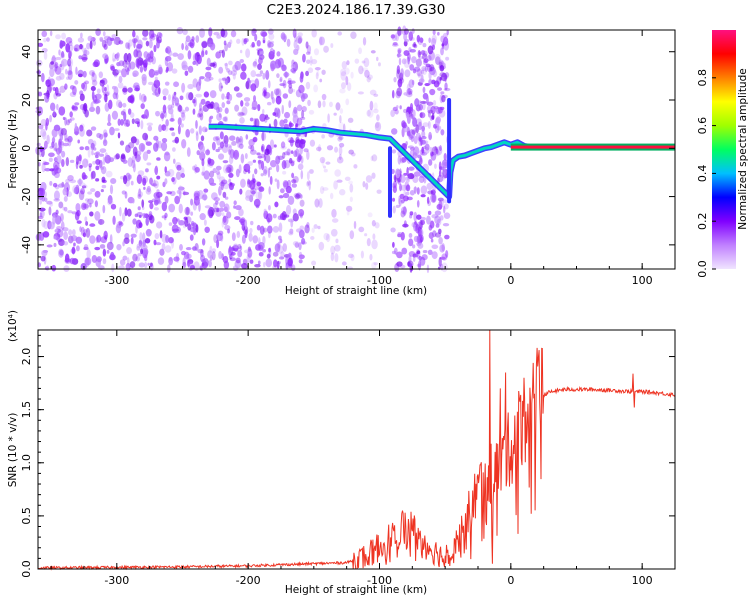 This screenshot has width=750, height=600. What do you see at coordinates (26, 52) in the screenshot?
I see `y-tick-label: 40` at bounding box center [26, 52].